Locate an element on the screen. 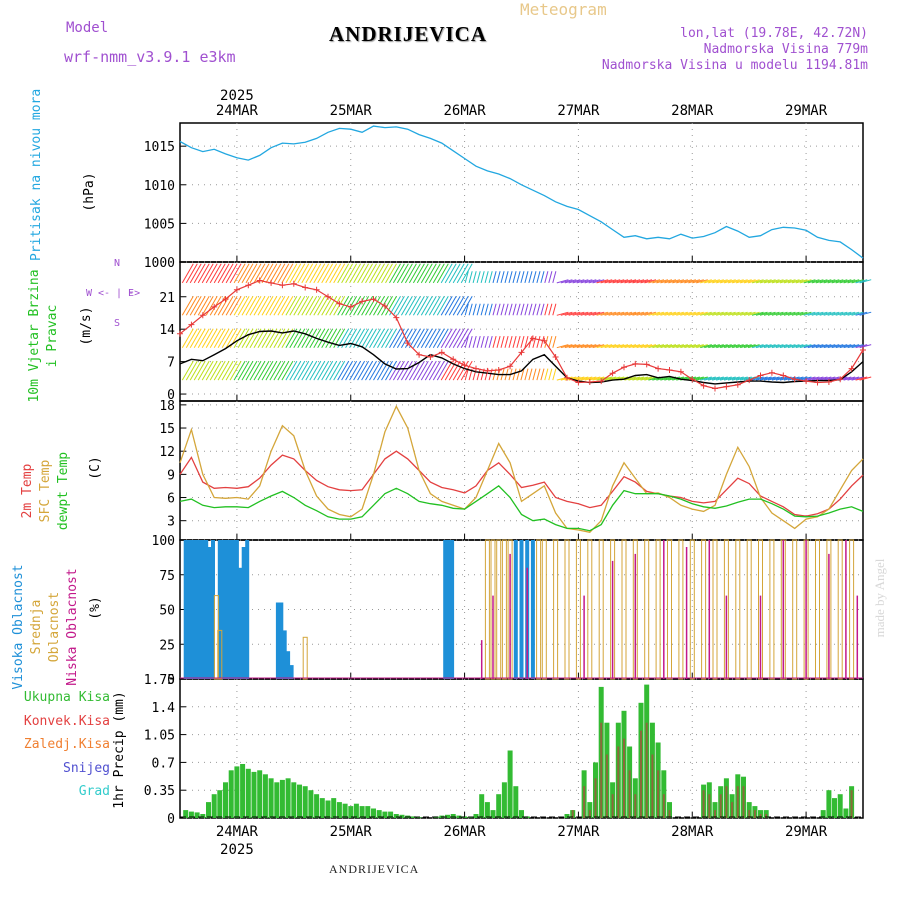 The height and width of the screenshot is (900, 900). pressure-line is located at coordinates (521, 192).